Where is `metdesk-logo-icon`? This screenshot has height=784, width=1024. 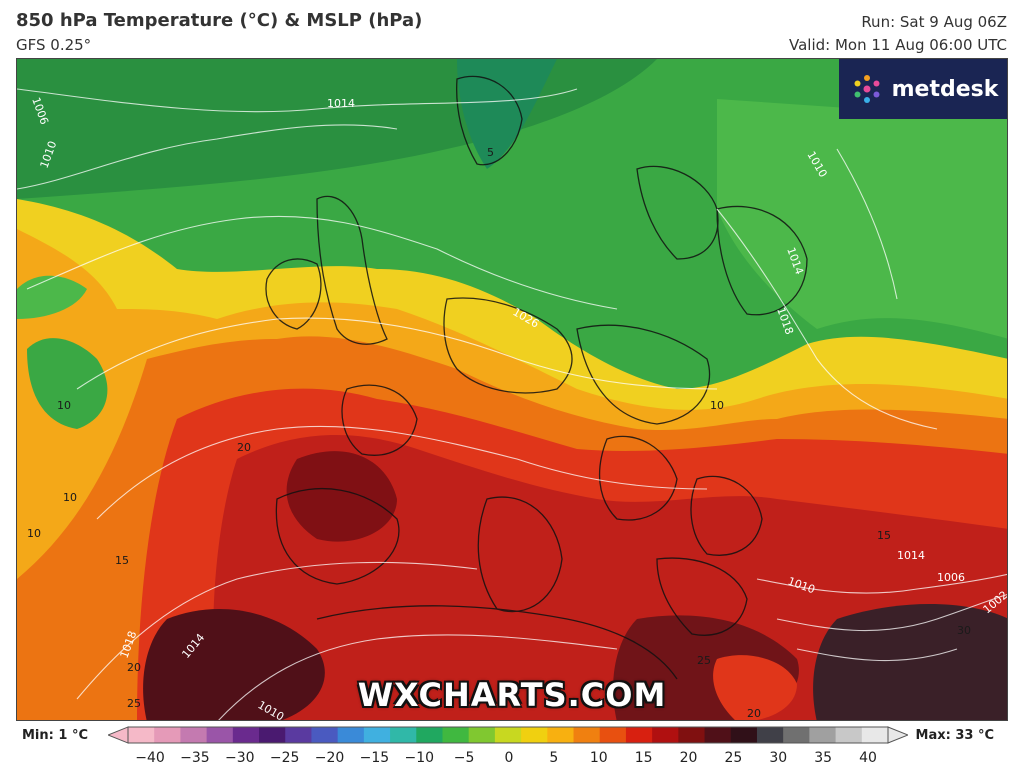 metdesk-logo-icon is located at coordinates (867, 89).